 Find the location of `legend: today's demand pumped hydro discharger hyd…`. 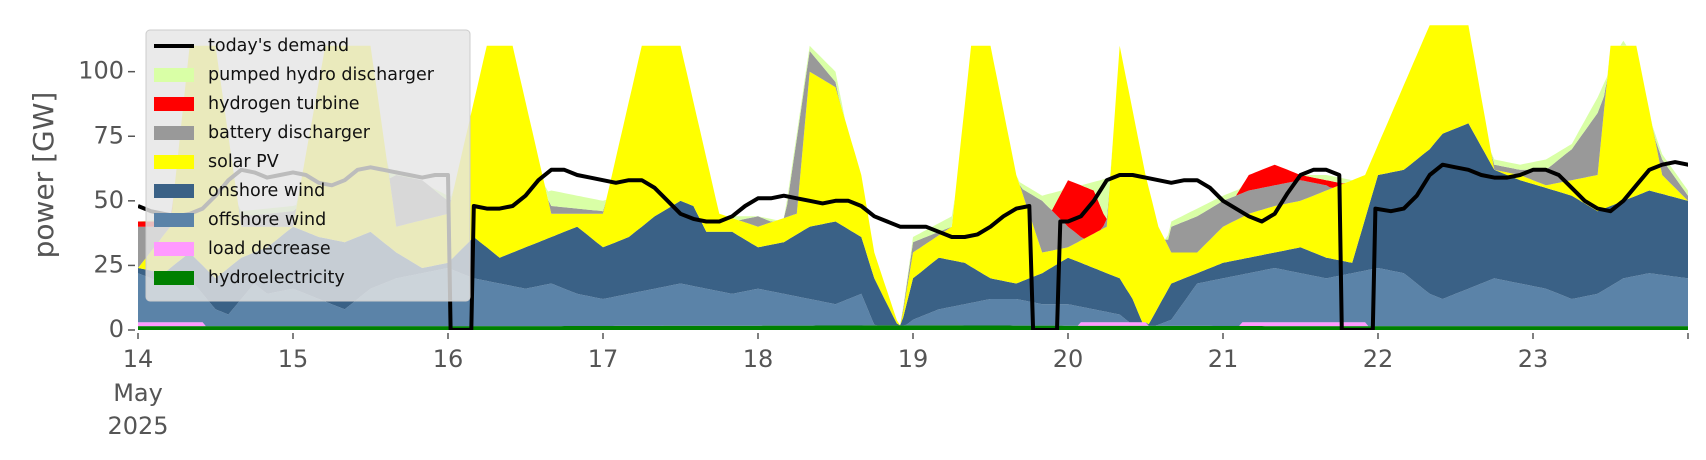

legend: today's demand pumped hydro discharger hyd… is located at coordinates (308, 165).